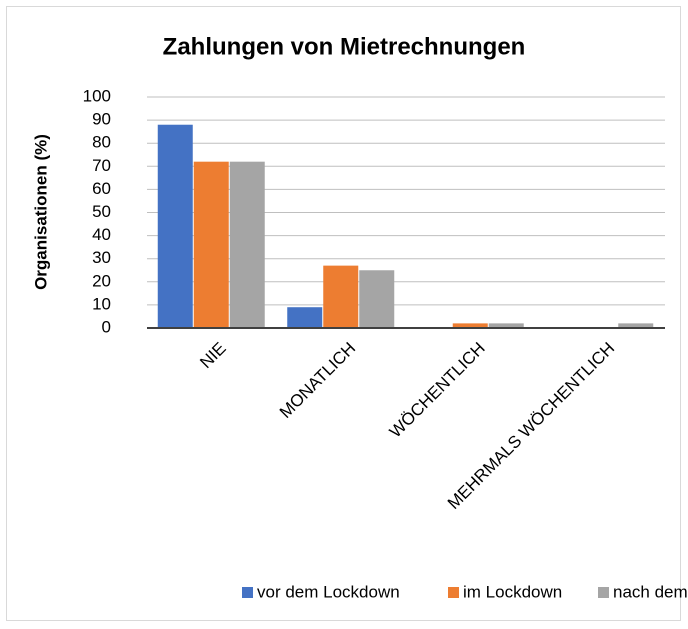 The height and width of the screenshot is (629, 688). I want to click on y-axis-label: Organisationen (%), so click(40, 212).